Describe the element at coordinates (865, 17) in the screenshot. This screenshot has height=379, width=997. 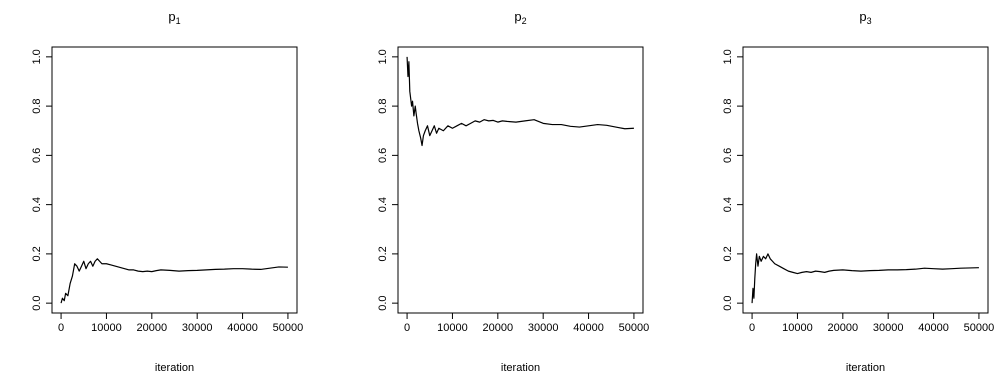
I see `chart-title: p3` at that location.